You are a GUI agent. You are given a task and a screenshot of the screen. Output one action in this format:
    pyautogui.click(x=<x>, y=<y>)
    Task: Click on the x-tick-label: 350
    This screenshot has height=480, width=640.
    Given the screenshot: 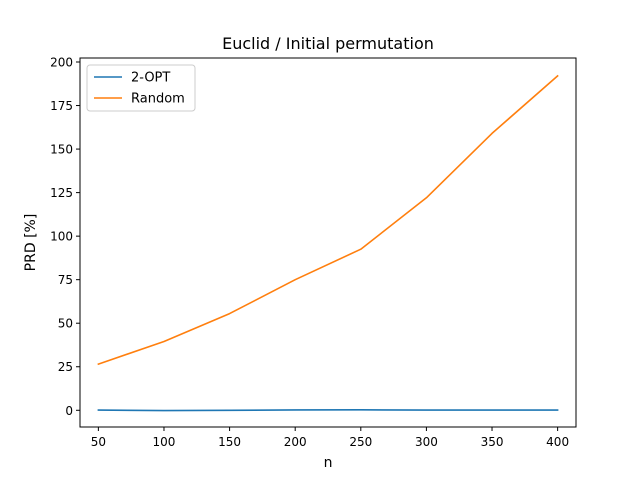 What is the action you would take?
    pyautogui.click(x=492, y=442)
    